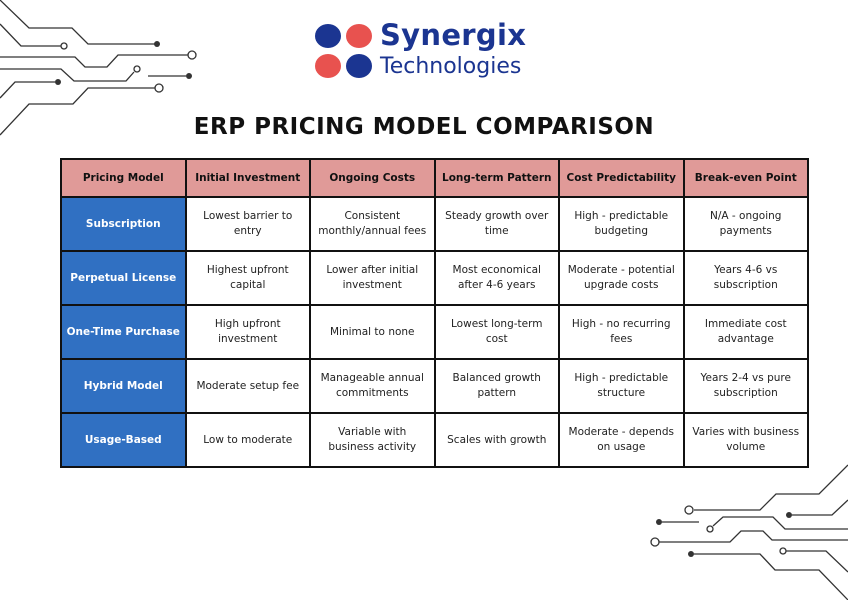 The height and width of the screenshot is (600, 848). Describe the element at coordinates (453, 35) in the screenshot. I see `logo-name: Synergix` at that location.